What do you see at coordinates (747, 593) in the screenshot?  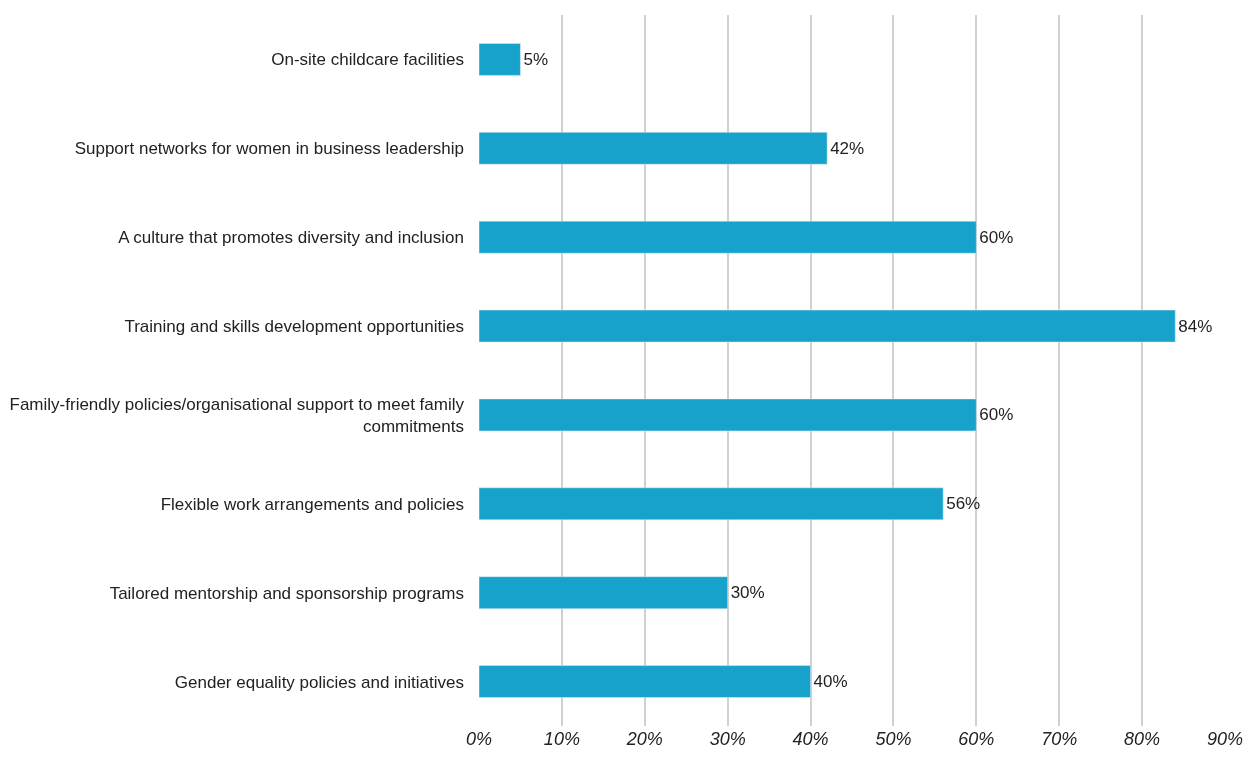 I see `data-label: 30%` at bounding box center [747, 593].